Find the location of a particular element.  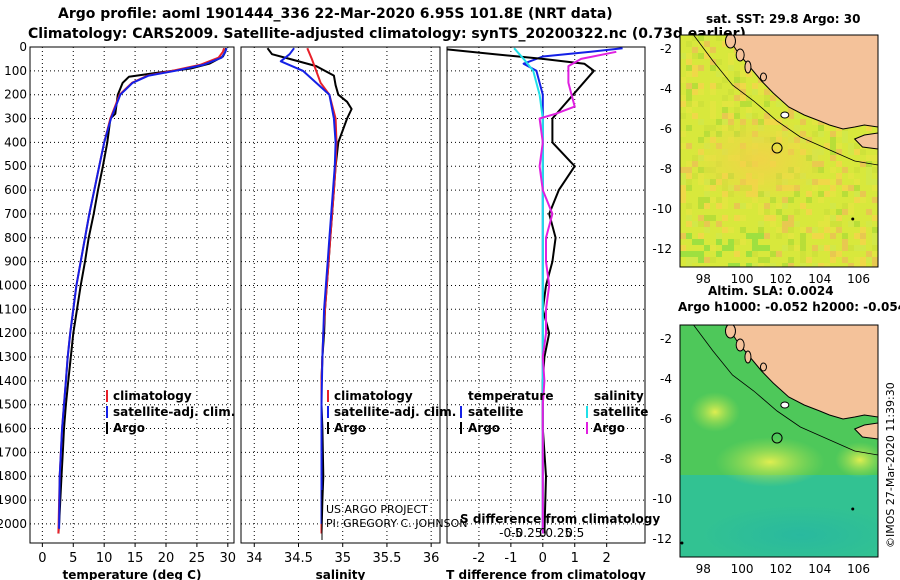

y-tick-label: 2000 is located at coordinates (13, 524).